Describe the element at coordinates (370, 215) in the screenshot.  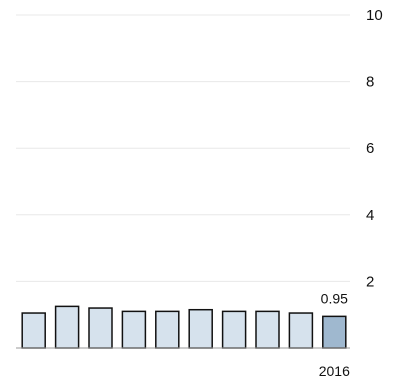
I see `y-tick-label-4: 4` at that location.